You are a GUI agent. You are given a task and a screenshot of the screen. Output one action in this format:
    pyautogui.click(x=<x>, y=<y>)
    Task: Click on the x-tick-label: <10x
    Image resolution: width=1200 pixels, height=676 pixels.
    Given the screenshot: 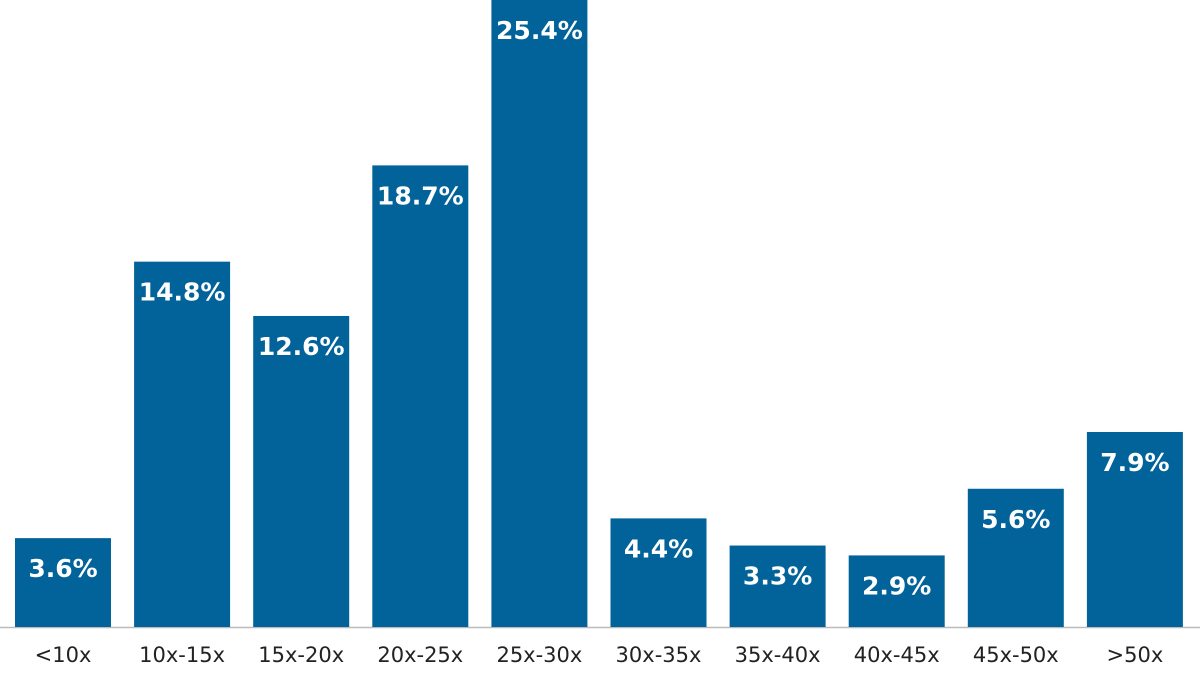 What is the action you would take?
    pyautogui.click(x=63, y=655)
    